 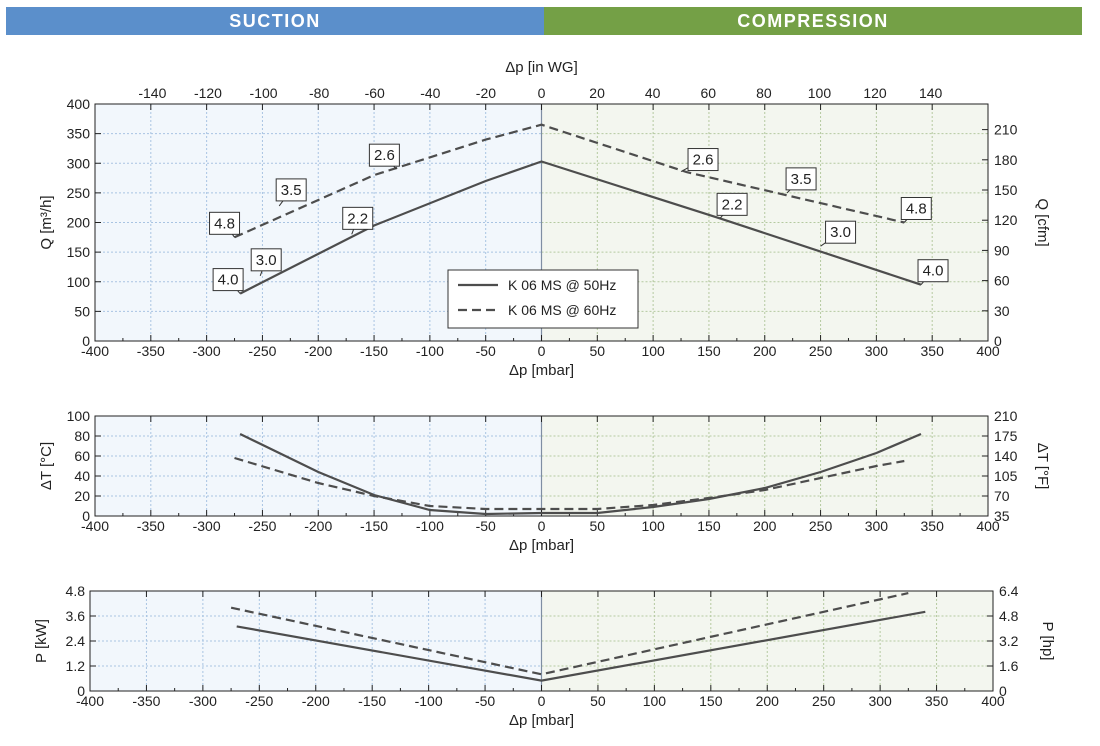 What do you see at coordinates (430, 526) in the screenshot?
I see `temp-xtick-label: -100` at bounding box center [430, 526].